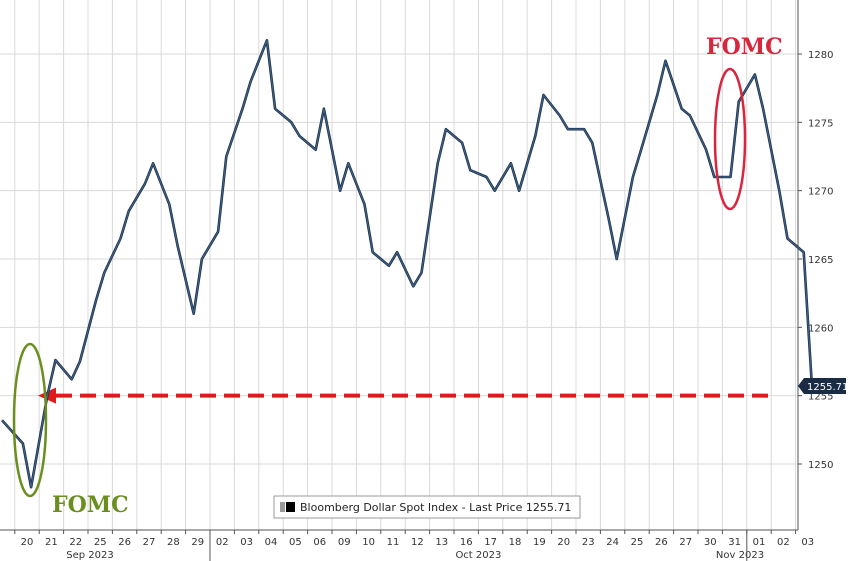 The image size is (848, 561). What do you see at coordinates (710, 542) in the screenshot?
I see `x-tick-label: 30` at bounding box center [710, 542].